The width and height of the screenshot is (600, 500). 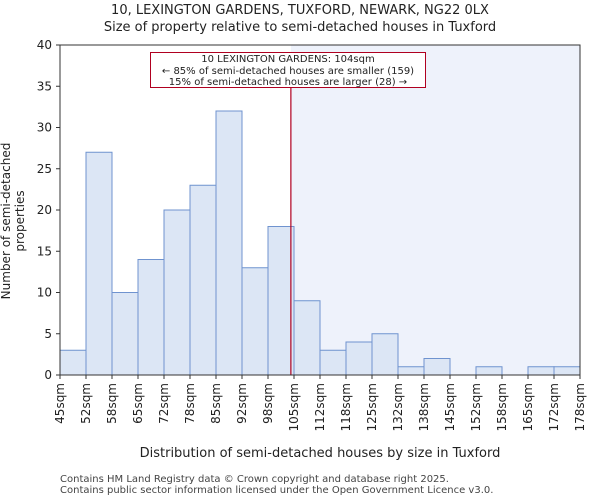 What do you see at coordinates (99, 263) in the screenshot?
I see `bar-52sqm` at bounding box center [99, 263].